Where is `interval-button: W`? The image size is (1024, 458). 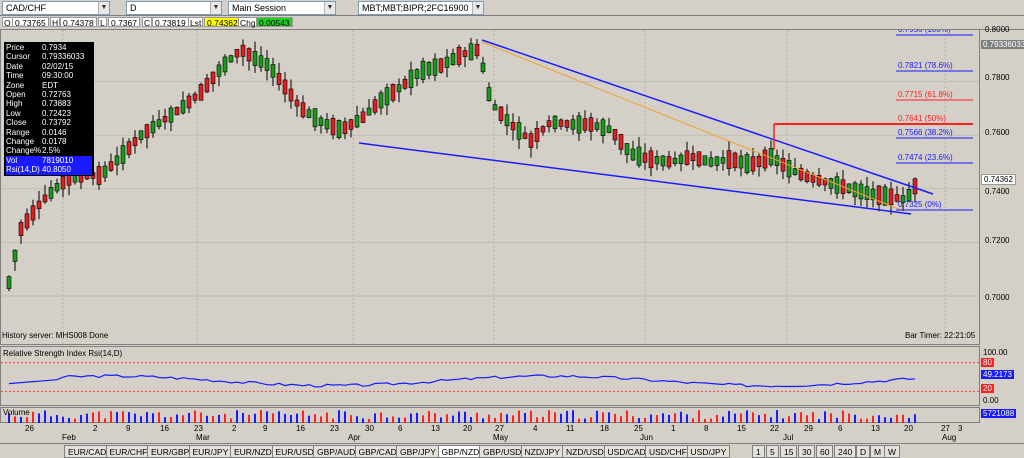 interval-button: W is located at coordinates (892, 451).